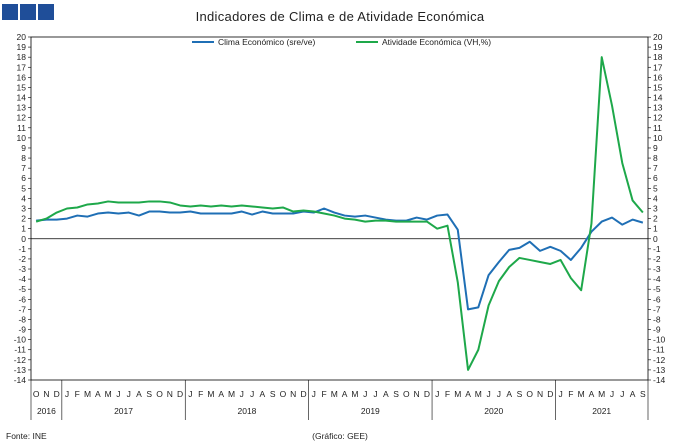 The image size is (680, 446). I want to click on y-tick-label-right: -8, so click(657, 319).